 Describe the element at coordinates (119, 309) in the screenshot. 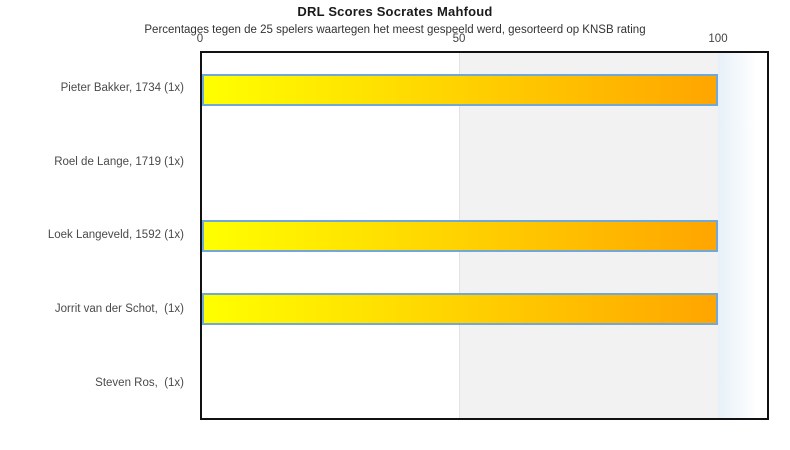

I see `category-label: Jorrit van der Schot, (1x)` at that location.